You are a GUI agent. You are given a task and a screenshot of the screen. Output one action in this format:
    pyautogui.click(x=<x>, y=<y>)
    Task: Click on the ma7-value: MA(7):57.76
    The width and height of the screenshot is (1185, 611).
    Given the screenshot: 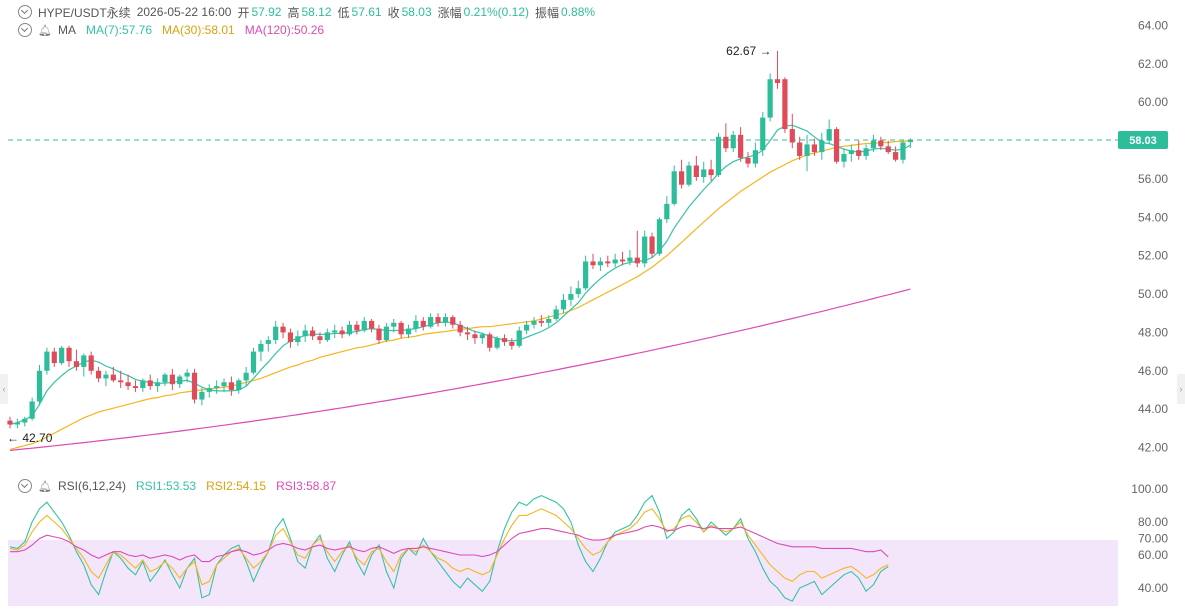 What is the action you would take?
    pyautogui.click(x=118, y=30)
    